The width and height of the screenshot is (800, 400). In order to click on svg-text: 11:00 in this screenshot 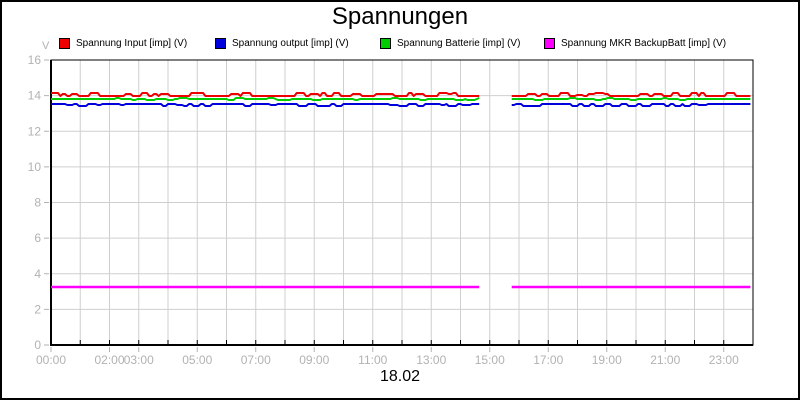, I will do `click(372, 360)`.